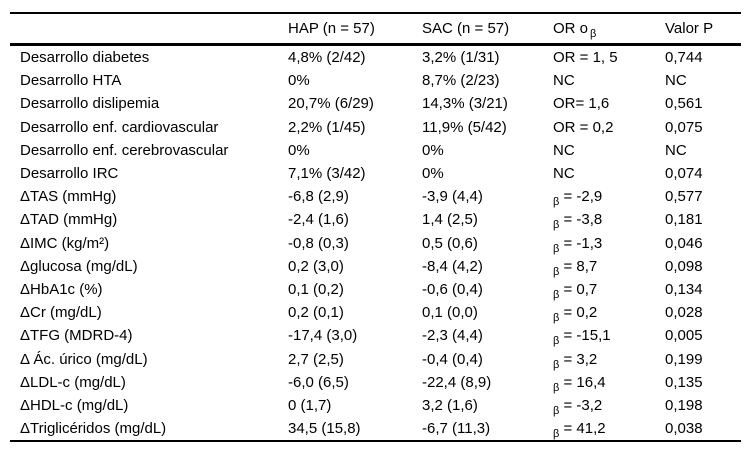 The height and width of the screenshot is (453, 751). Describe the element at coordinates (609, 266) in the screenshot. I see `or-beta-cell: β = 8,7` at that location.